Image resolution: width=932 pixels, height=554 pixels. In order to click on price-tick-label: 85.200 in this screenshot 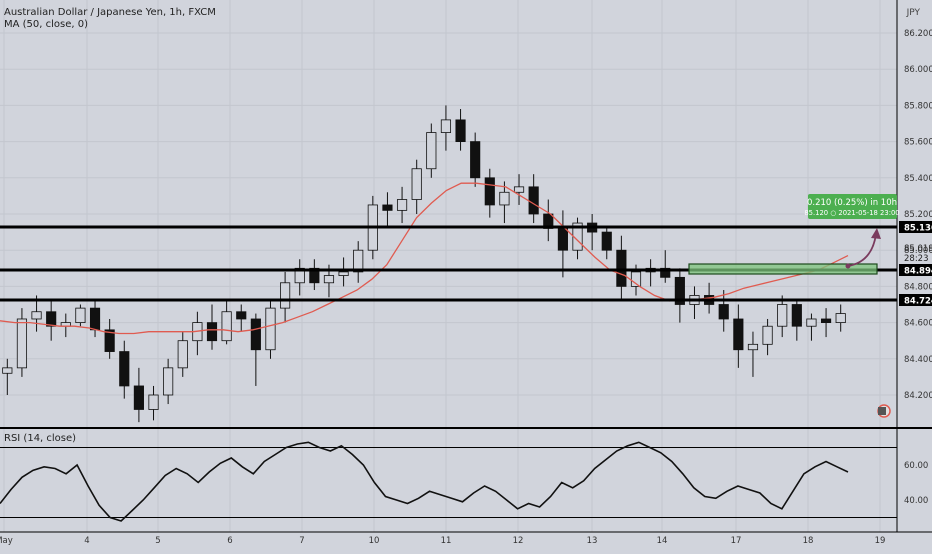, I will do `click(918, 215)`.